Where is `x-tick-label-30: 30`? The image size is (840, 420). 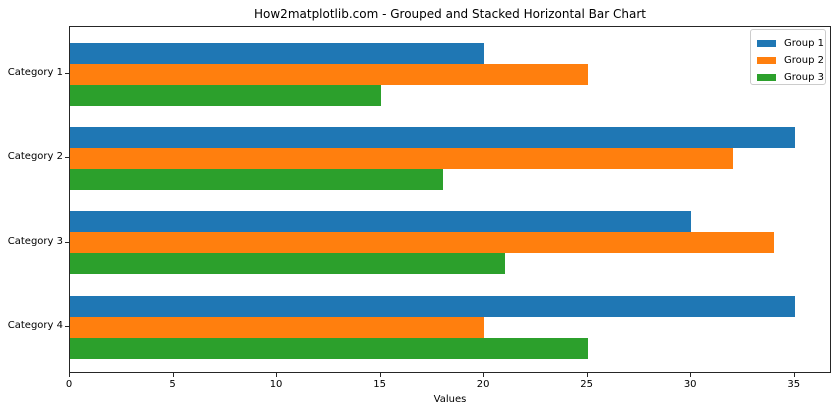
x-tick-label-30: 30 is located at coordinates (690, 384).